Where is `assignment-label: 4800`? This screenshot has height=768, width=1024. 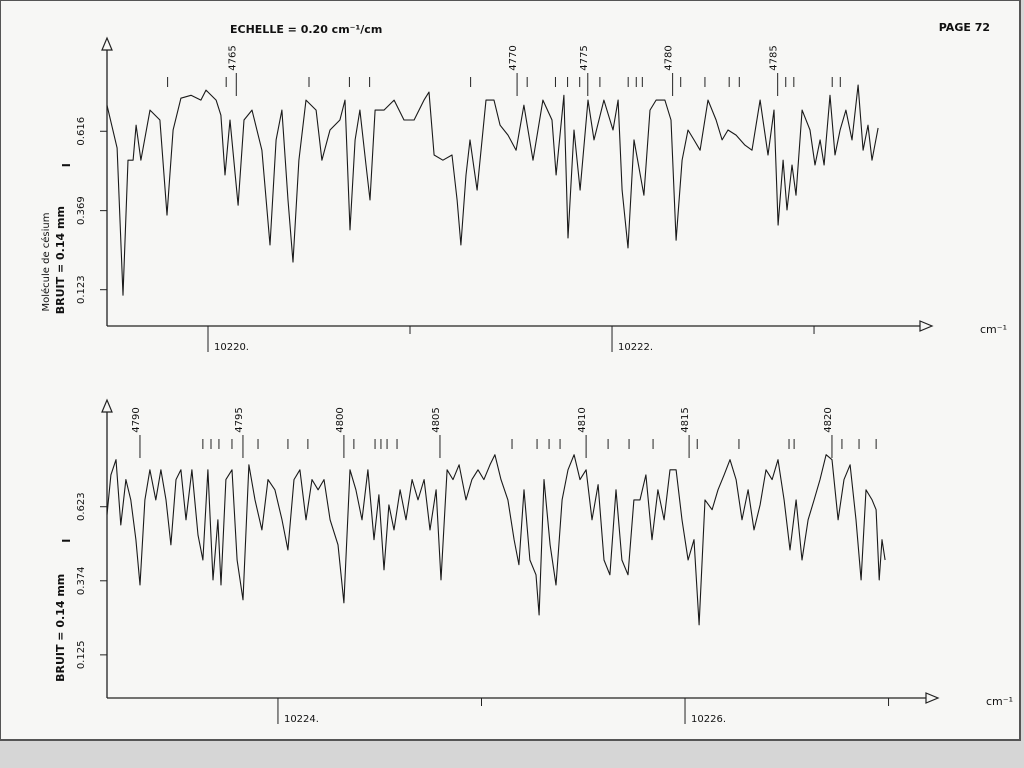 assignment-label: 4800 is located at coordinates (340, 419).